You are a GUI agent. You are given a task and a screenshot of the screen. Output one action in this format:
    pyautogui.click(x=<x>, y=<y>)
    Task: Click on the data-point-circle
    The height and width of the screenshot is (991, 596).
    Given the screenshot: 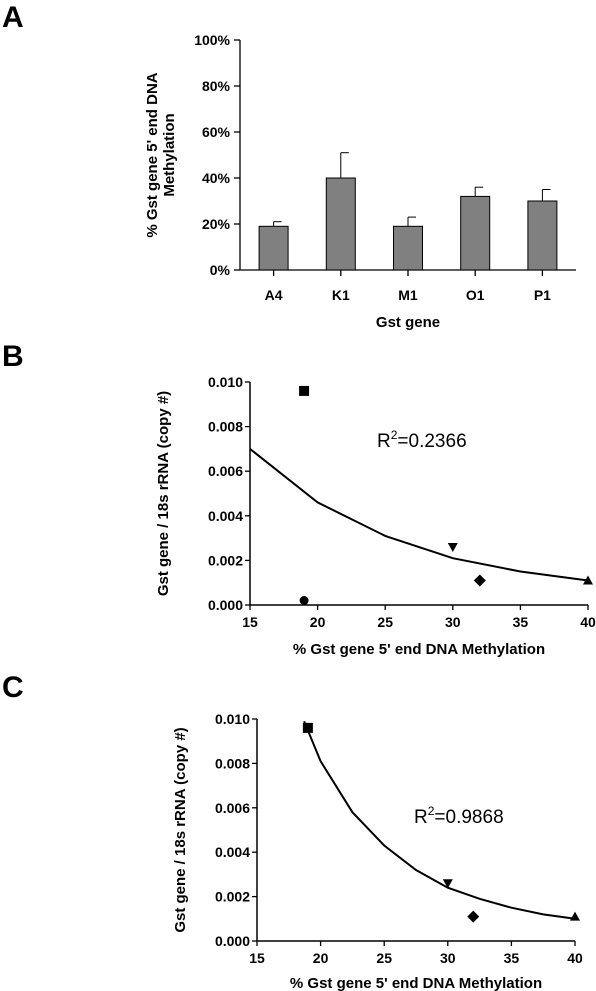 What is the action you would take?
    pyautogui.click(x=304, y=601)
    